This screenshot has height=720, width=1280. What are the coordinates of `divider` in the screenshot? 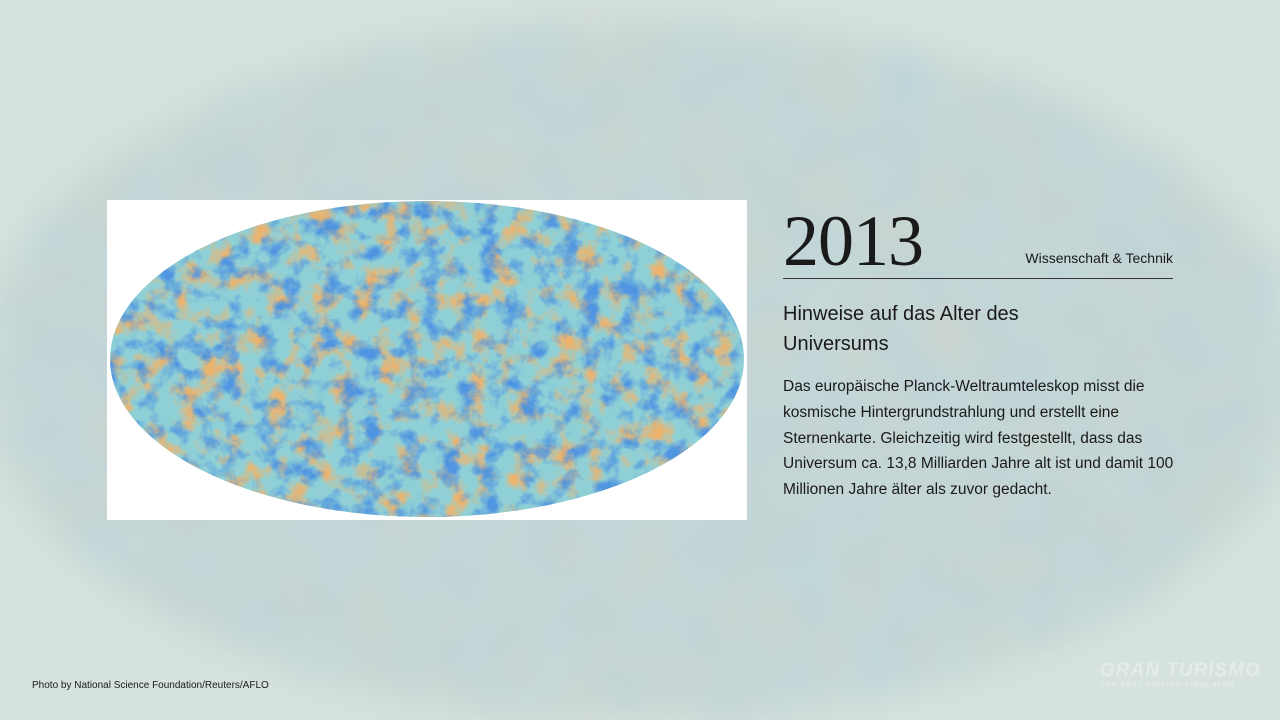 It's located at (978, 278).